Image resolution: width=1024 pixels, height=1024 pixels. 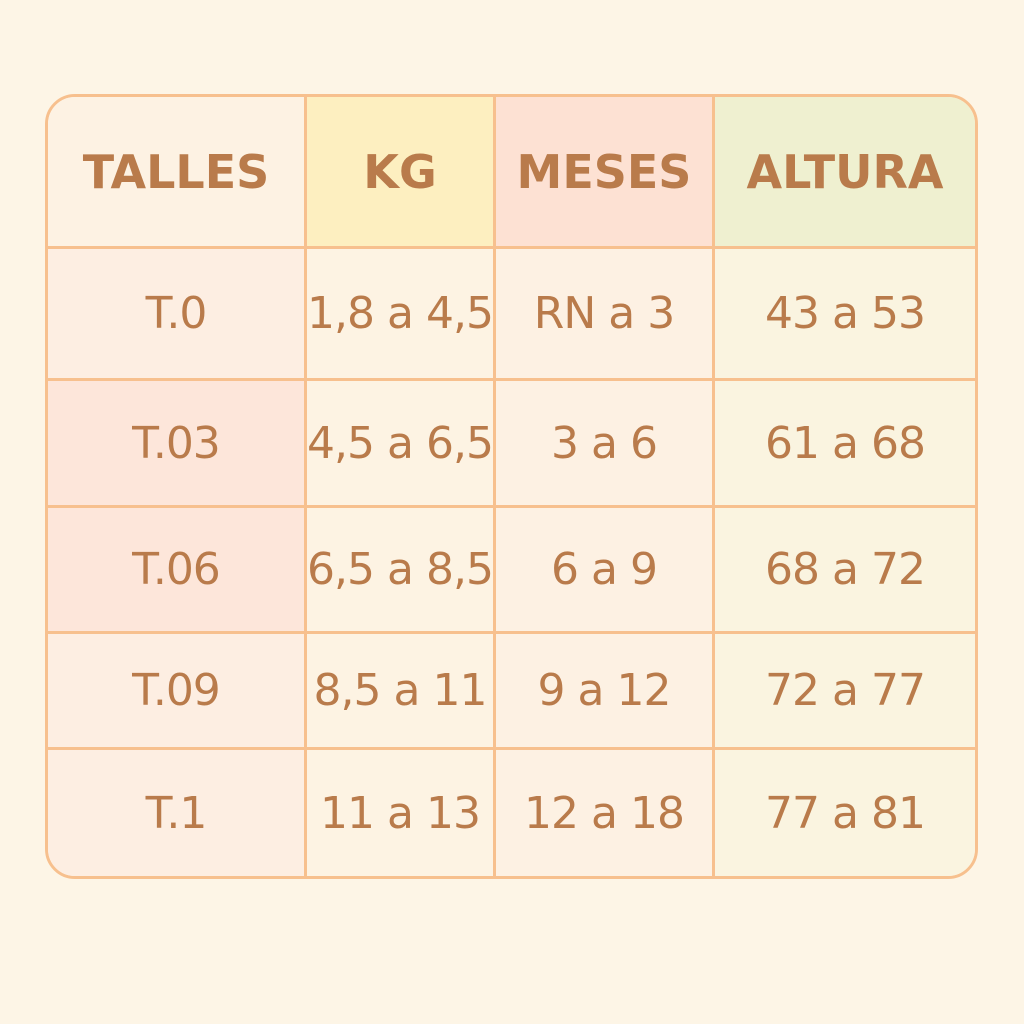 What do you see at coordinates (605, 173) in the screenshot?
I see `header-meses: MESES` at bounding box center [605, 173].